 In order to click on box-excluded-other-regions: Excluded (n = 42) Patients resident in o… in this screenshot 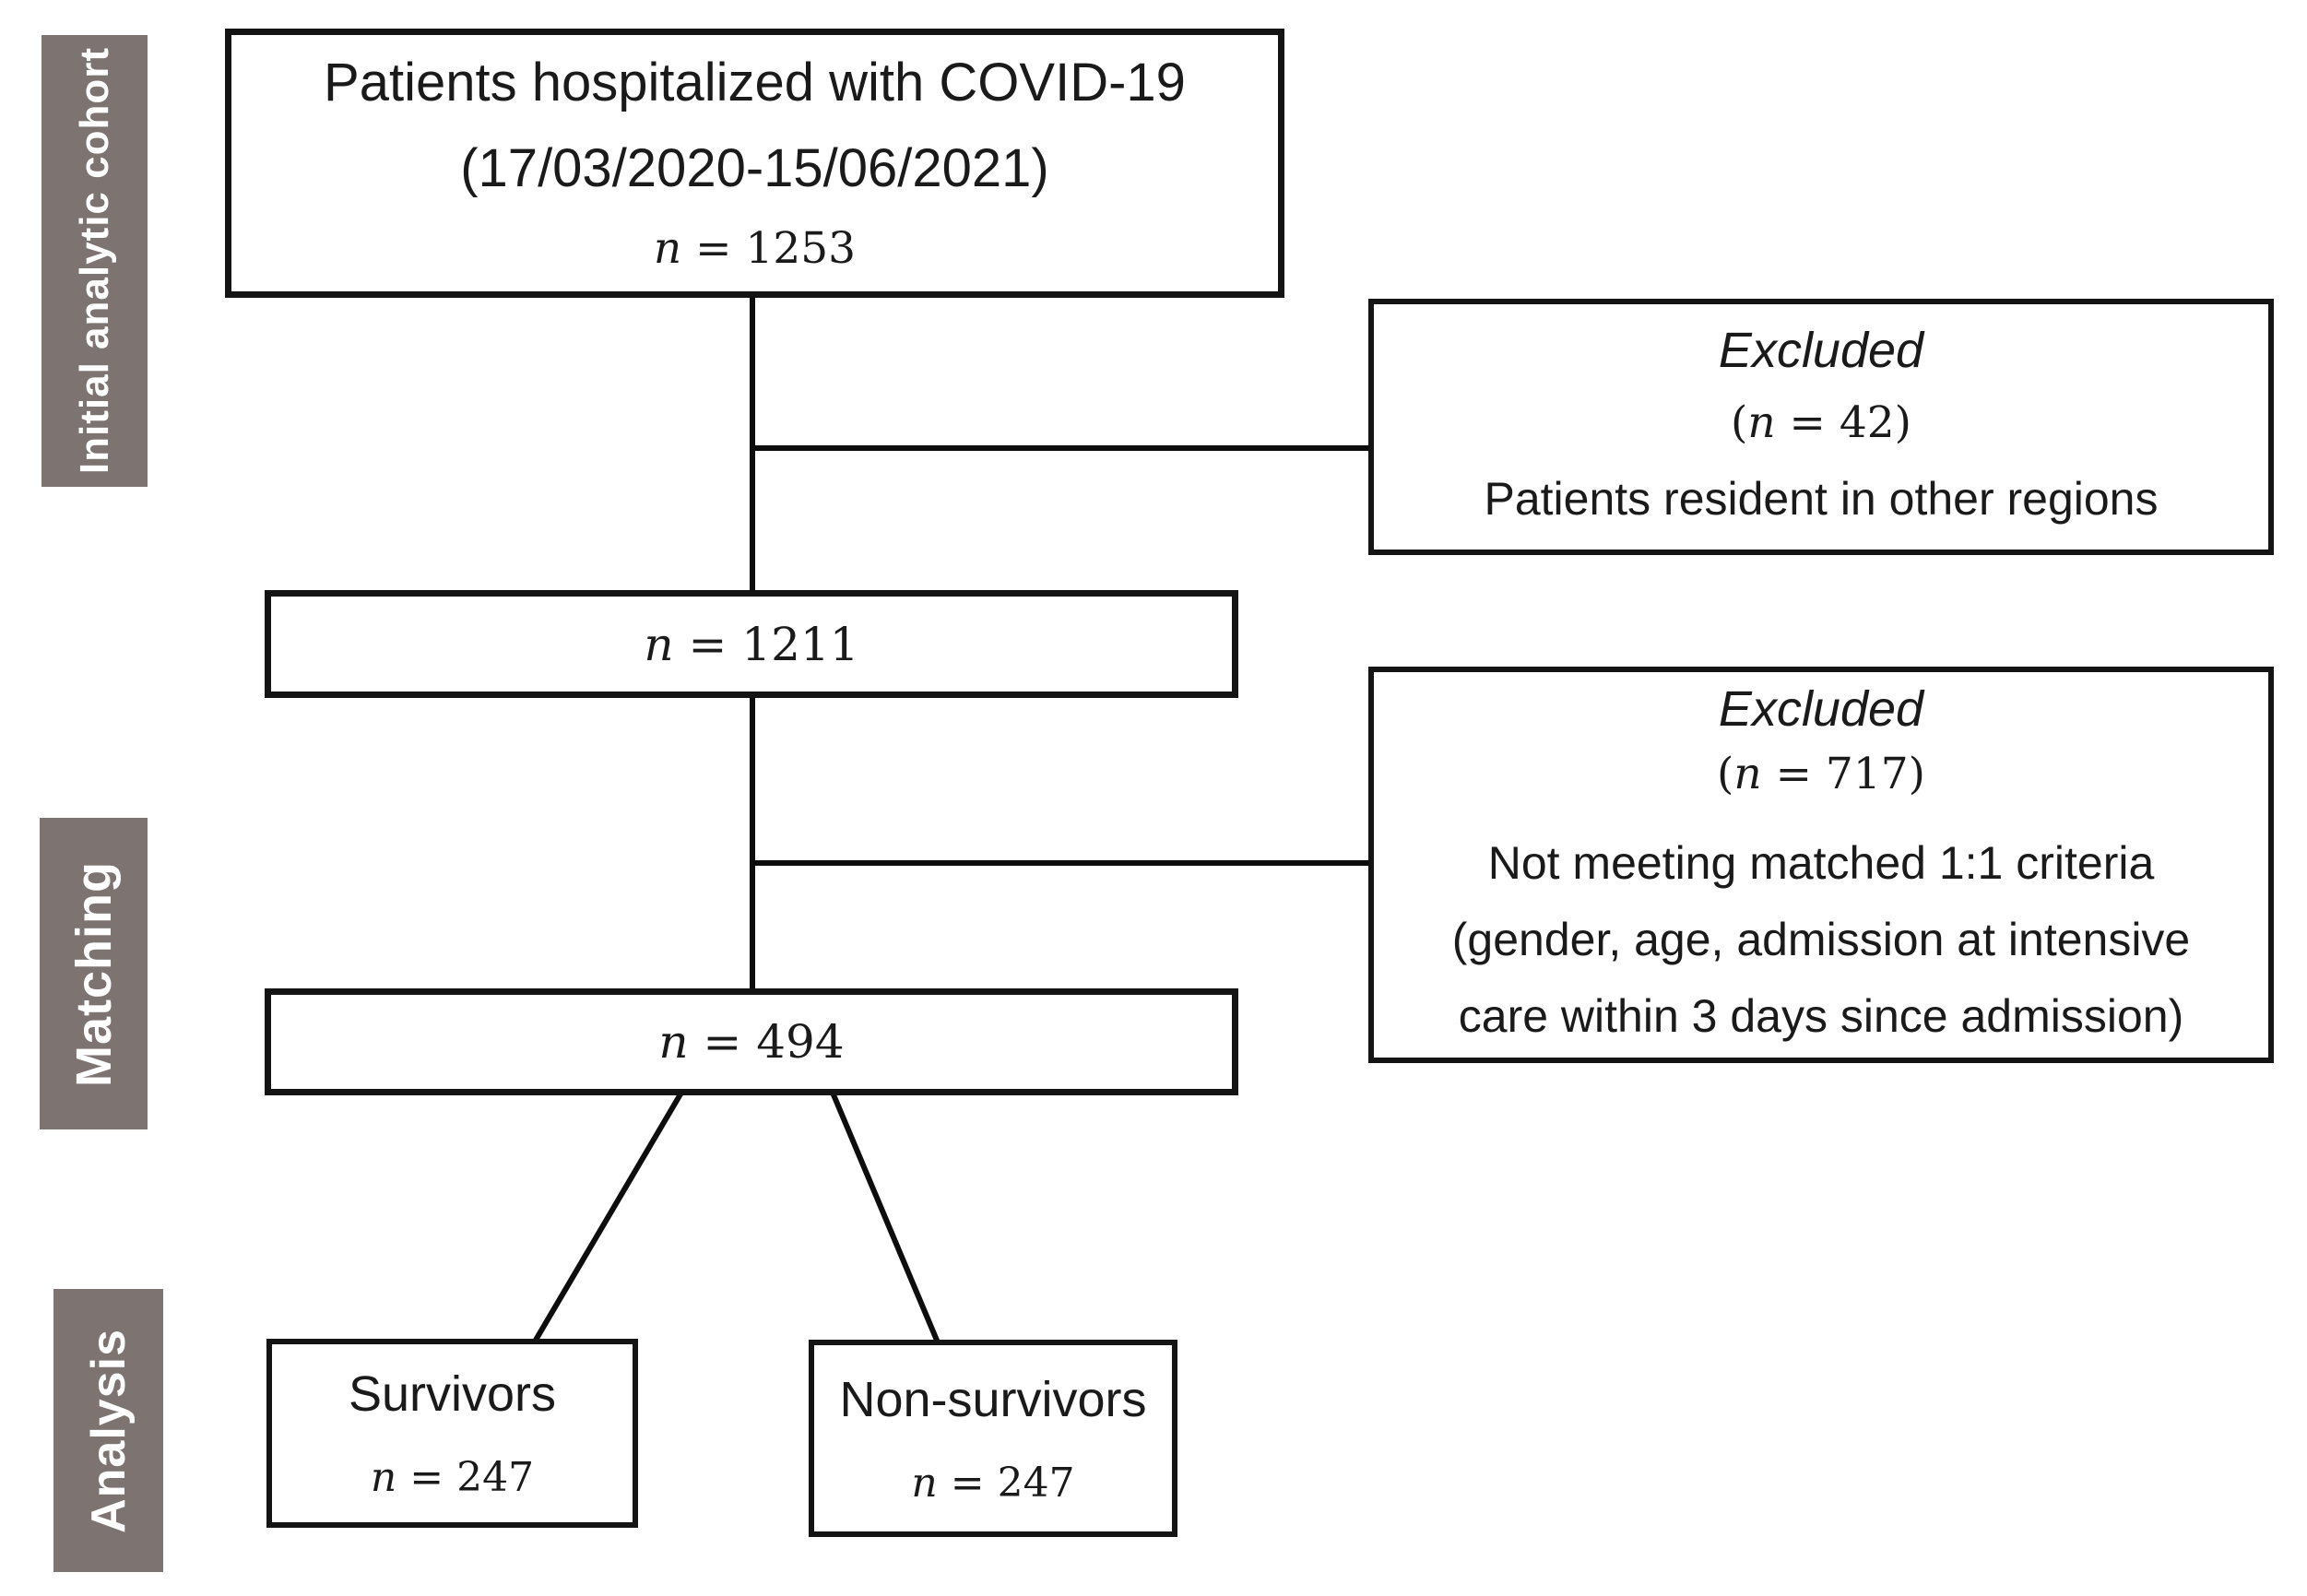, I will do `click(1821, 427)`.